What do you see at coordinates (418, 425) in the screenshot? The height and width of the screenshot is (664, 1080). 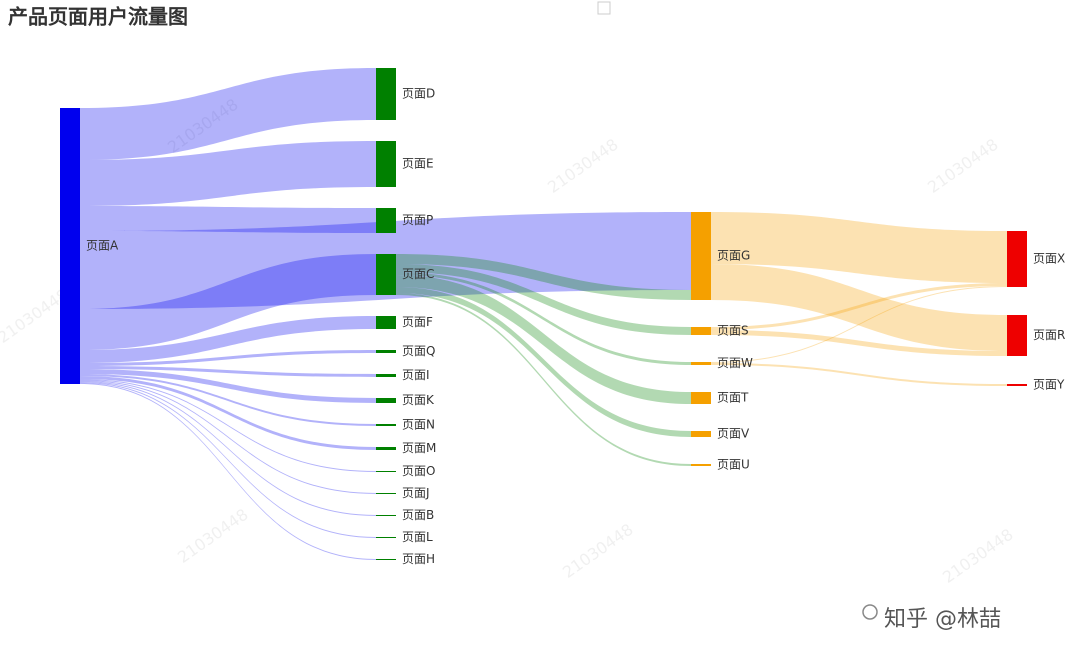 I see `node-label: 页面N` at bounding box center [418, 425].